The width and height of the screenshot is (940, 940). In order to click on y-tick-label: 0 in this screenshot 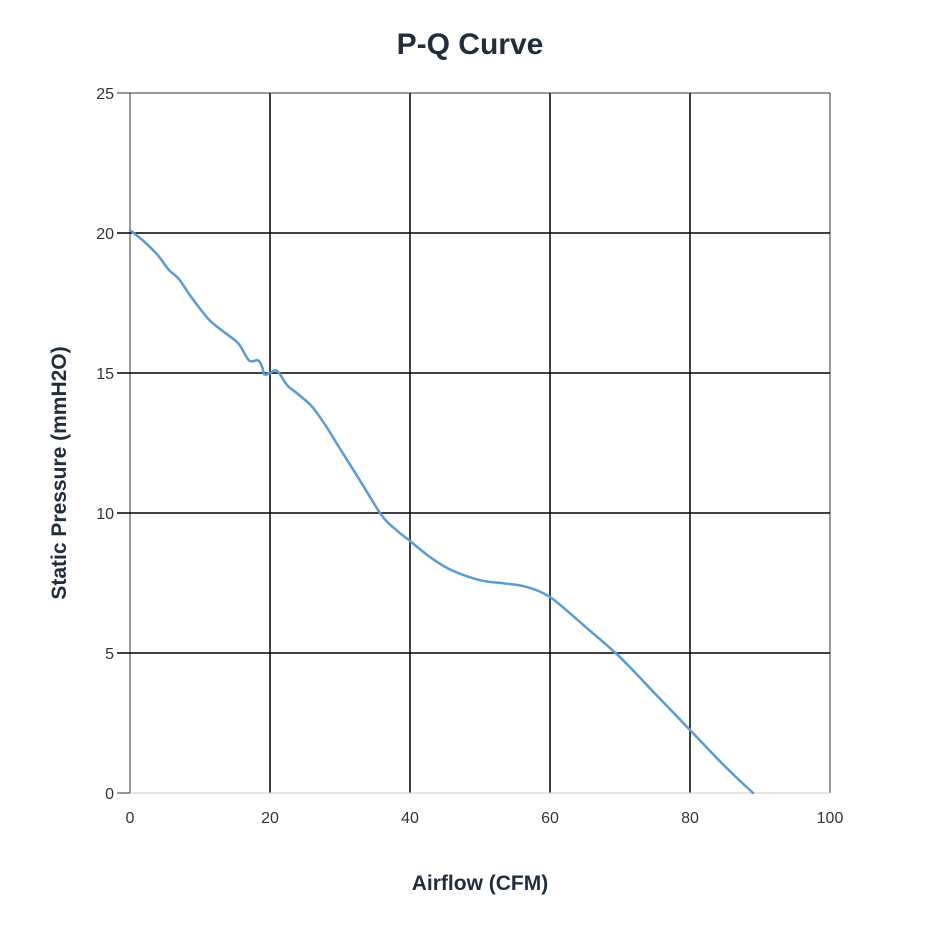, I will do `click(109, 794)`.